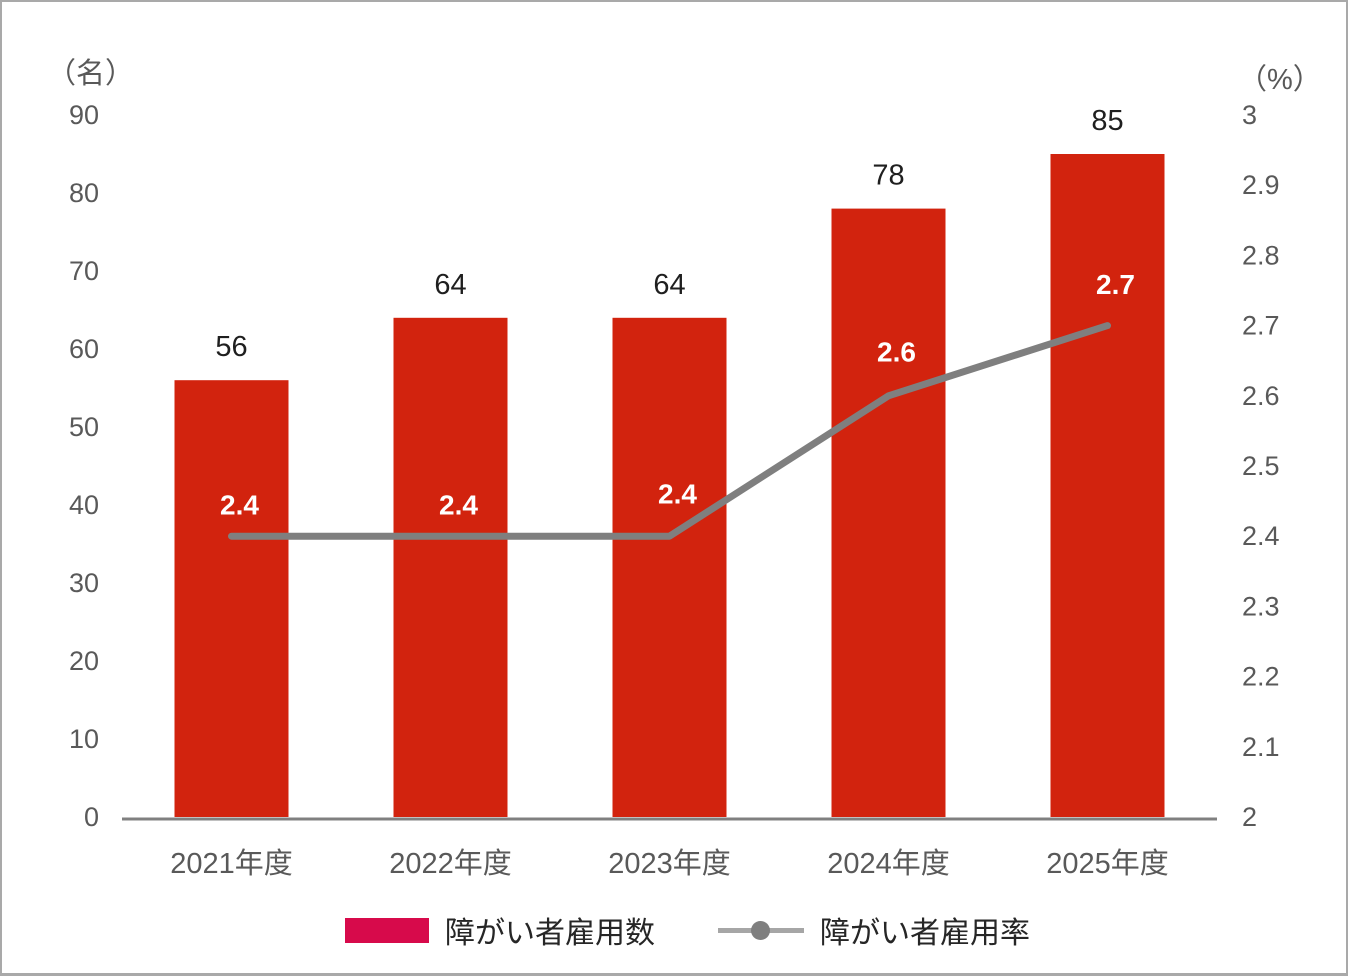 This screenshot has width=1348, height=976. What do you see at coordinates (1107, 485) in the screenshot?
I see `bar-2025年度` at bounding box center [1107, 485].